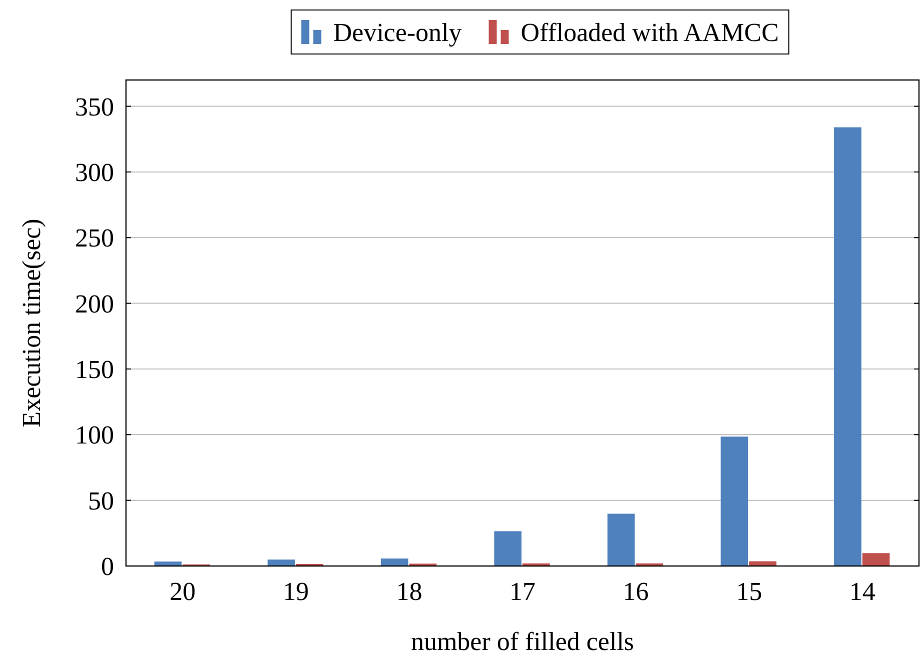 Image resolution: width=920 pixels, height=662 pixels. What do you see at coordinates (107, 567) in the screenshot?
I see `y-tick-label: 0` at bounding box center [107, 567].